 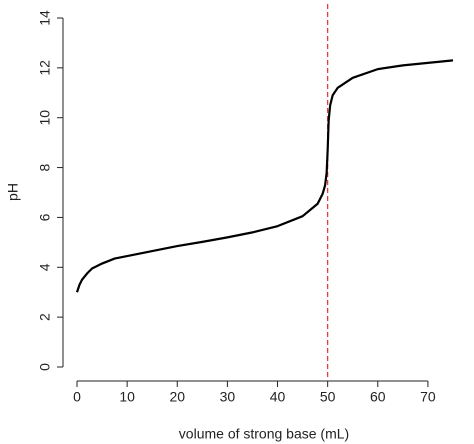 I want to click on x-tick-label: 40, so click(x=278, y=397).